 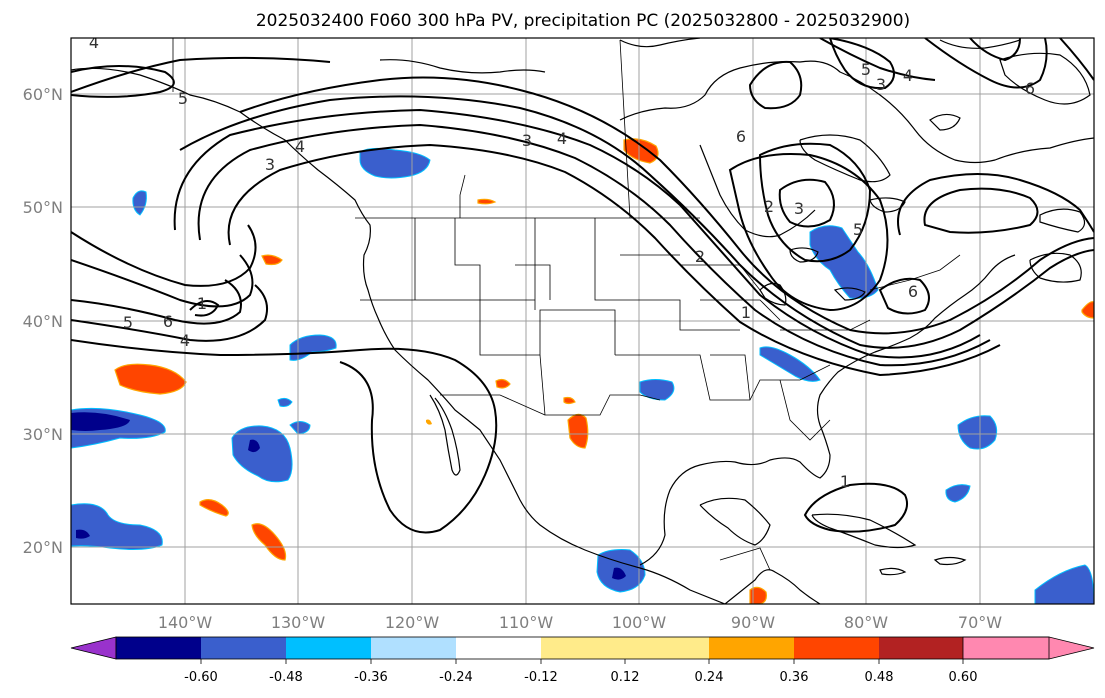 What do you see at coordinates (980, 622) in the screenshot?
I see `lon-label: 70°W` at bounding box center [980, 622].